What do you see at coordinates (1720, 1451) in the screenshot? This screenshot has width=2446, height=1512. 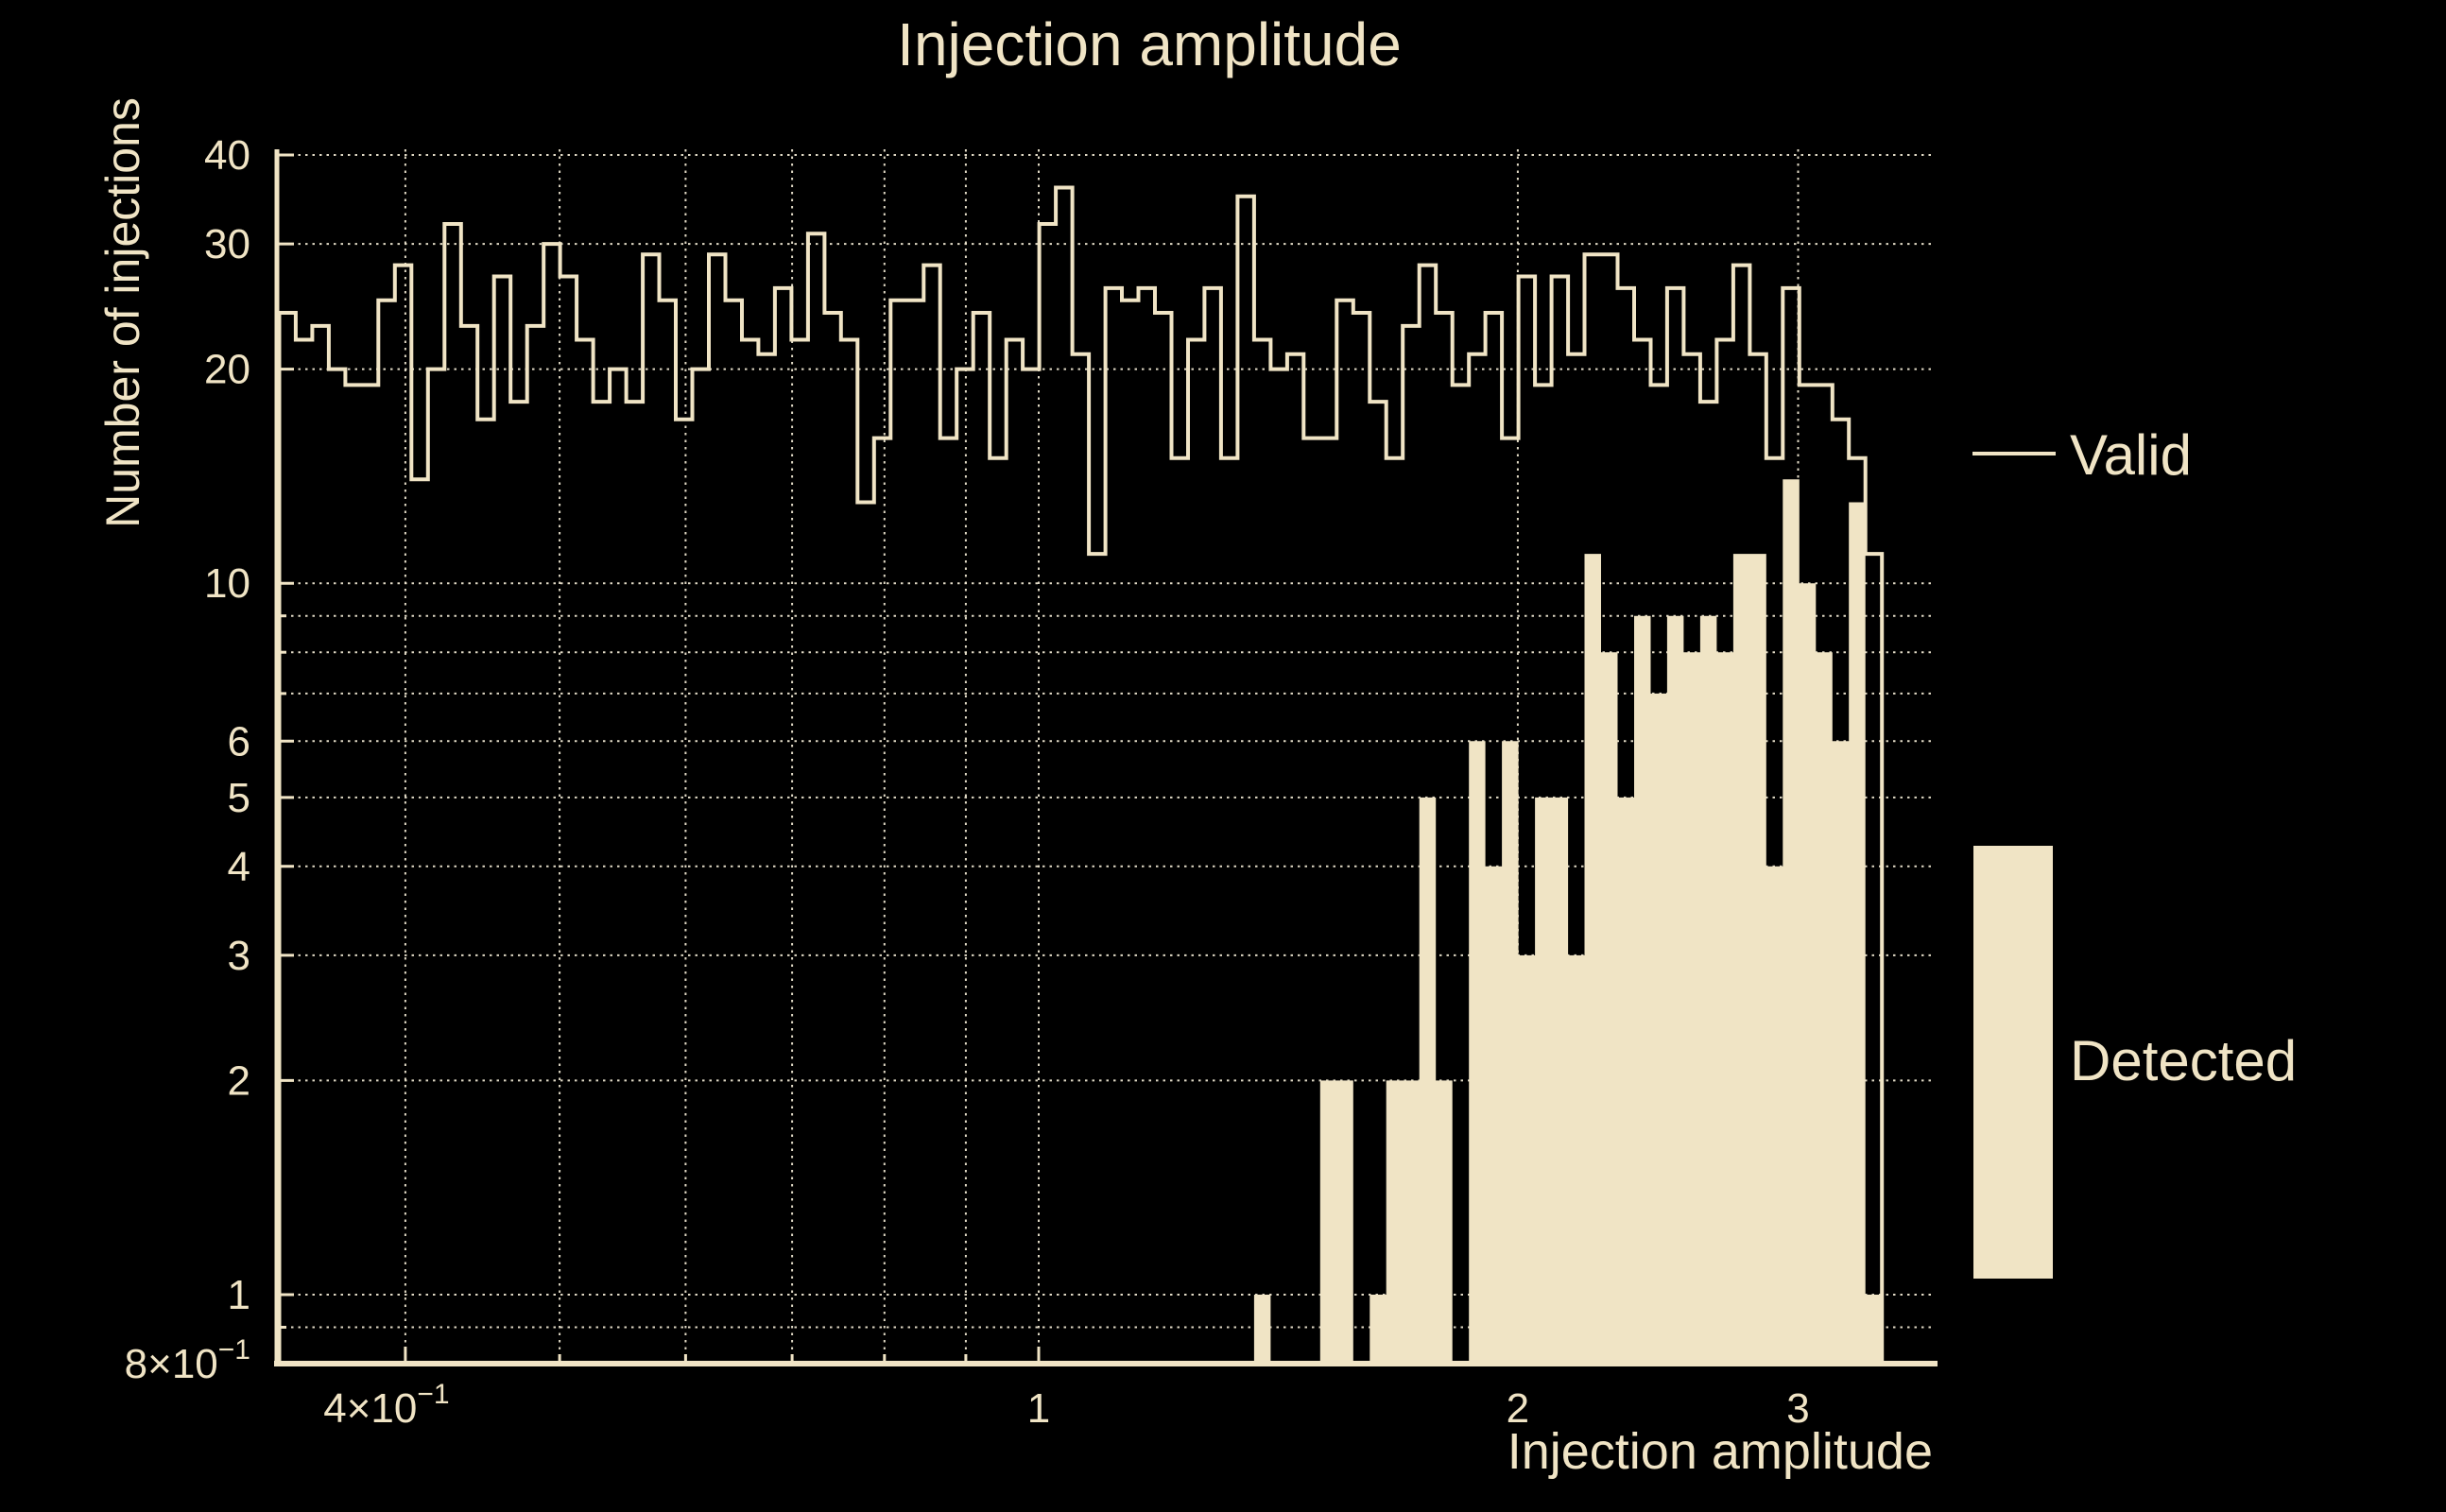 I see `x-axis-title: Injection amplitude` at bounding box center [1720, 1451].